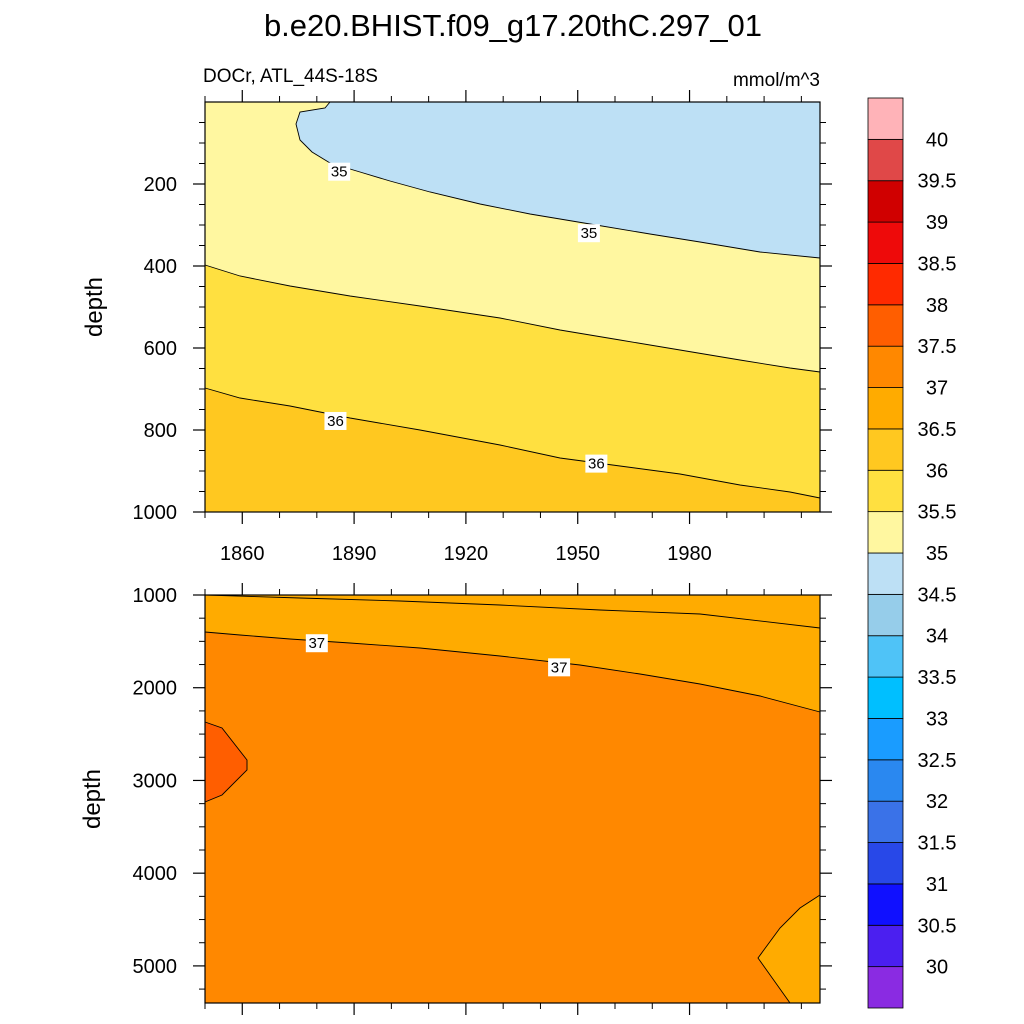 This screenshot has height=1024, width=1024. What do you see at coordinates (937, 554) in the screenshot?
I see `colorbar-label: 35` at bounding box center [937, 554].